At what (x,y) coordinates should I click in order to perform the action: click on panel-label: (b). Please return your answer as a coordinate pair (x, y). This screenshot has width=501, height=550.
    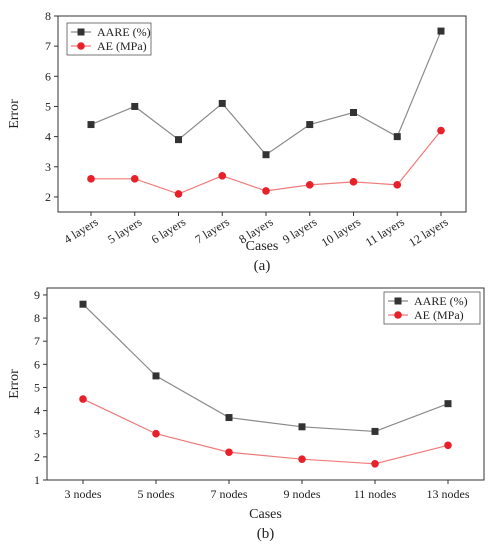
    Looking at the image, I should click on (266, 534).